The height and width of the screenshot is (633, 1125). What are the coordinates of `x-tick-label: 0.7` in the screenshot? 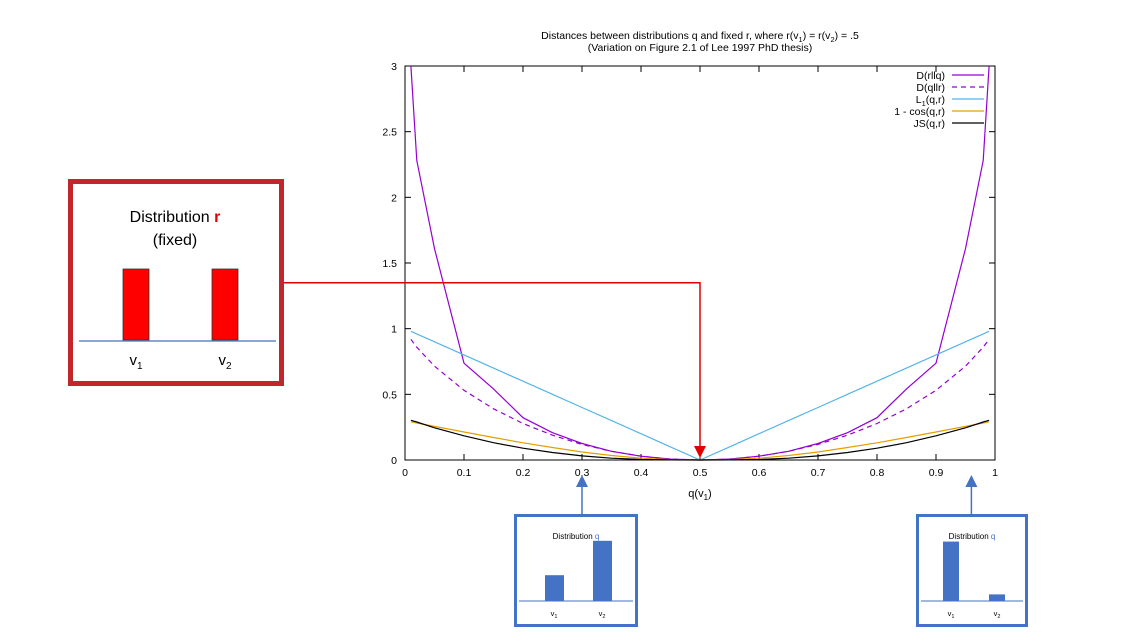 It's located at (818, 473).